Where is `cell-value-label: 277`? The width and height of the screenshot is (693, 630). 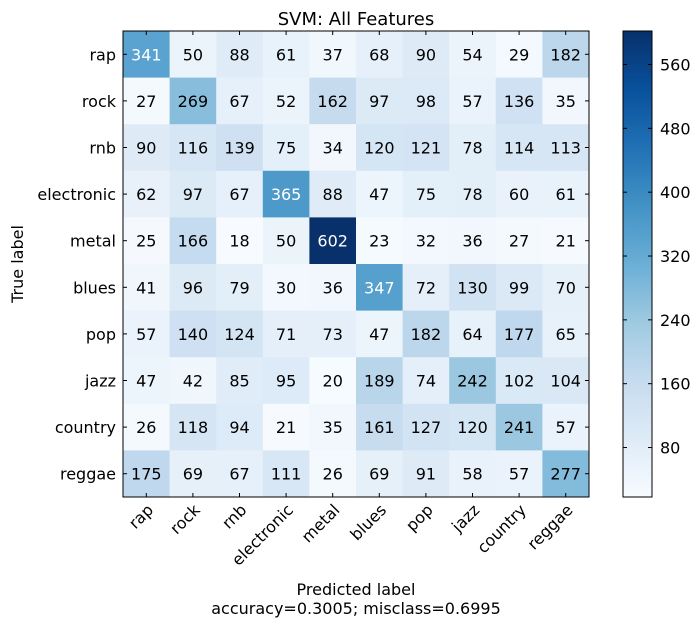 cell-value-label: 277 is located at coordinates (565, 474).